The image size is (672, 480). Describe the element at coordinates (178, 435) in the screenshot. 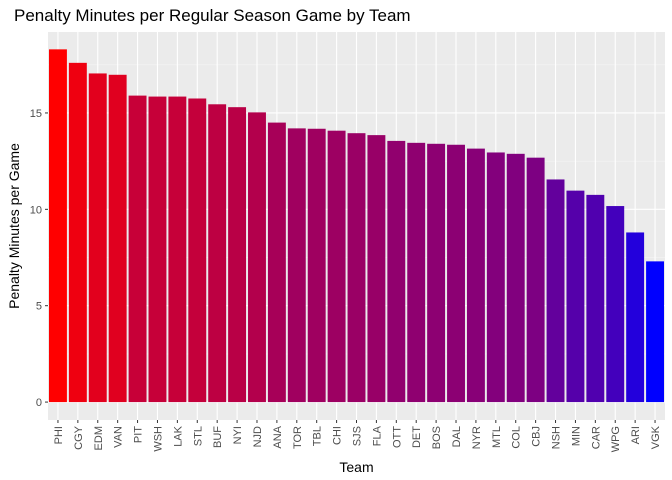

I see `x-tick-label: LAK` at that location.